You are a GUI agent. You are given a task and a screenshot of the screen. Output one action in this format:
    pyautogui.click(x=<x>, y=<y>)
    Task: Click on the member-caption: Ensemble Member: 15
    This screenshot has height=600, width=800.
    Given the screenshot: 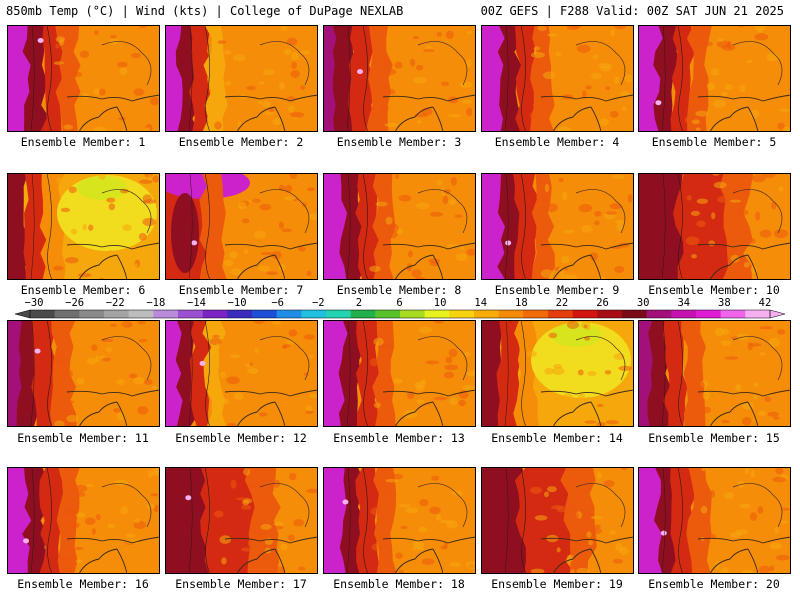 What is the action you would take?
    pyautogui.click(x=714, y=438)
    